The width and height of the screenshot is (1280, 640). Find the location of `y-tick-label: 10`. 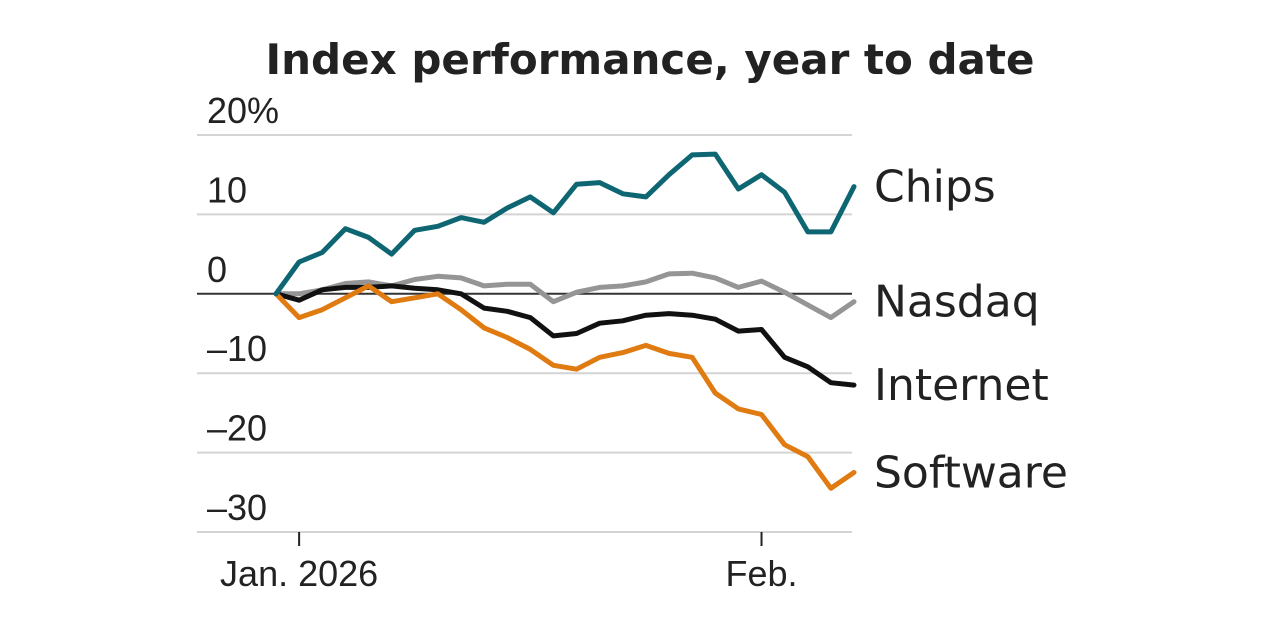

y-tick-label: 10 is located at coordinates (227, 189).